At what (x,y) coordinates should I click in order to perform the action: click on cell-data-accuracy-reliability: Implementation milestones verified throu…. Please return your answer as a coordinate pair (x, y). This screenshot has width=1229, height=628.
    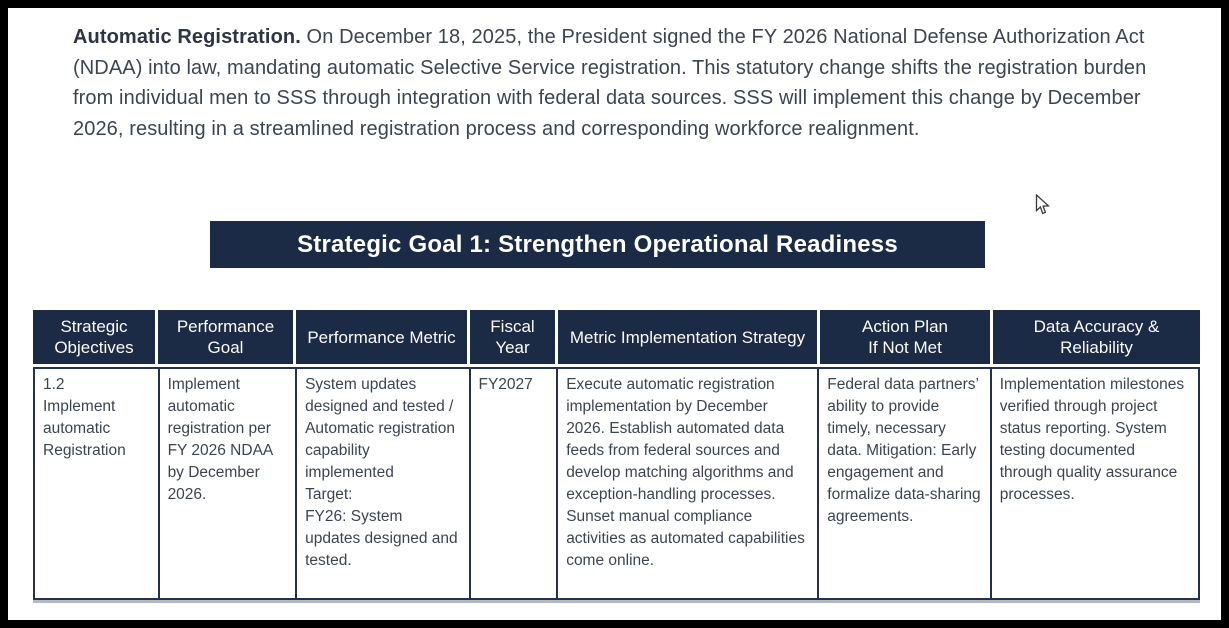
    Looking at the image, I should click on (1092, 439).